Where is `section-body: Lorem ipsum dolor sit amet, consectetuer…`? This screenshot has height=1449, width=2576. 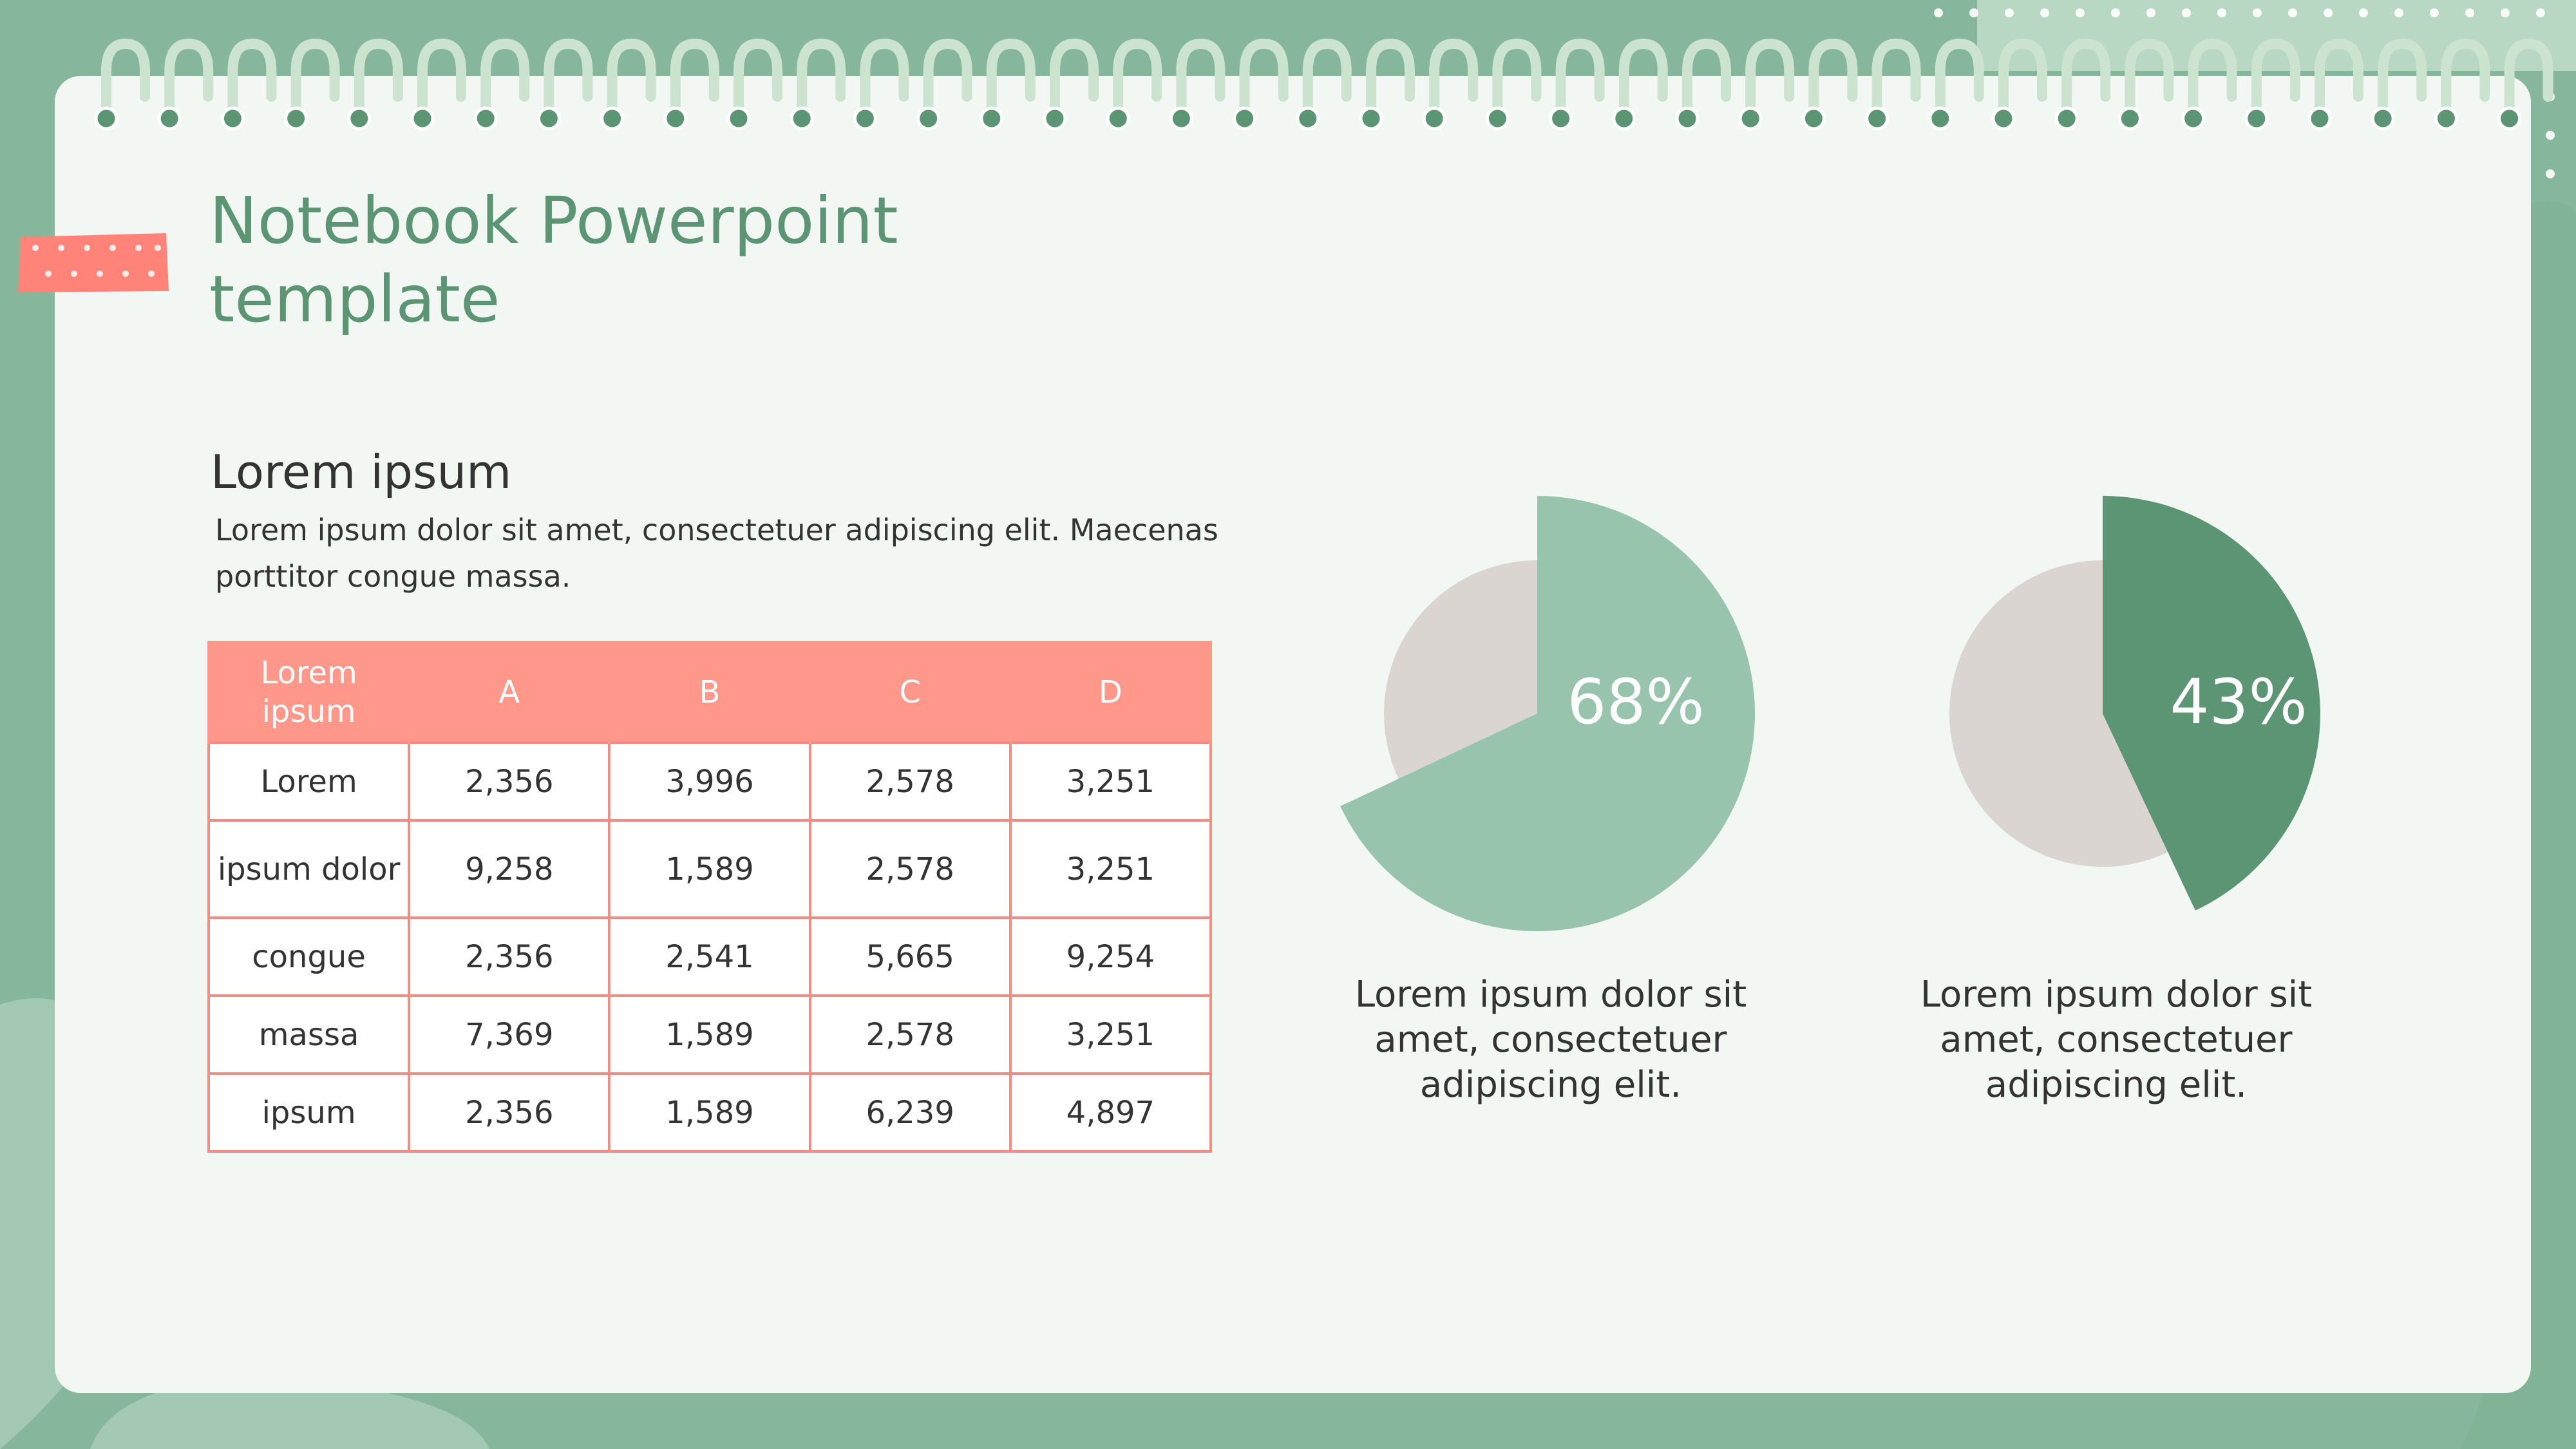 section-body: Lorem ipsum dolor sit amet, consectetuer… is located at coordinates (716, 554).